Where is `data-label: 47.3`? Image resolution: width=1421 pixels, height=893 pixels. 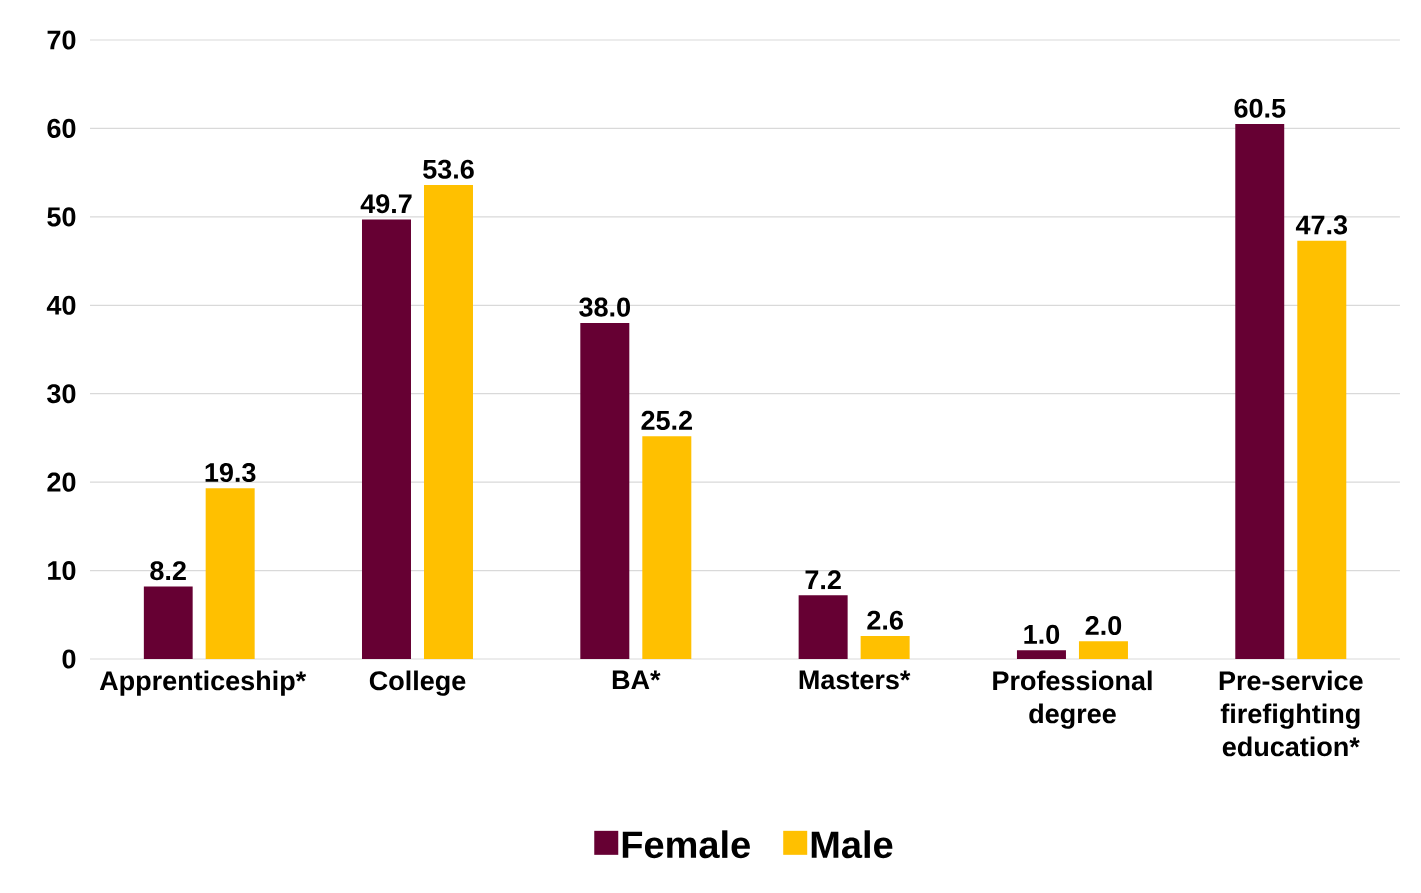 data-label: 47.3 is located at coordinates (1321, 225).